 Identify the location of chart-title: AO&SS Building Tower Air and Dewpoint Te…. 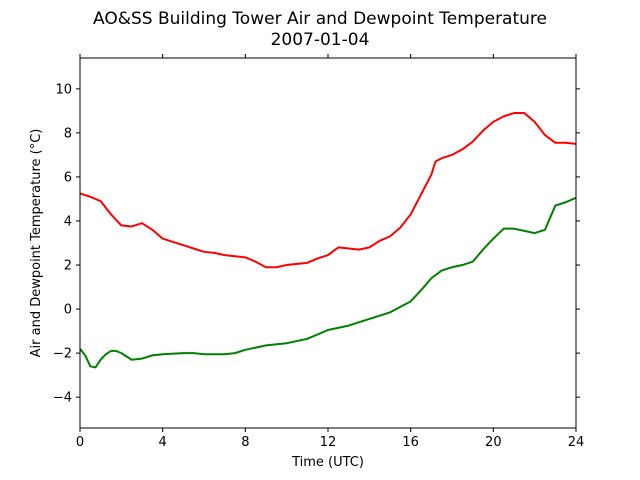
(320, 19).